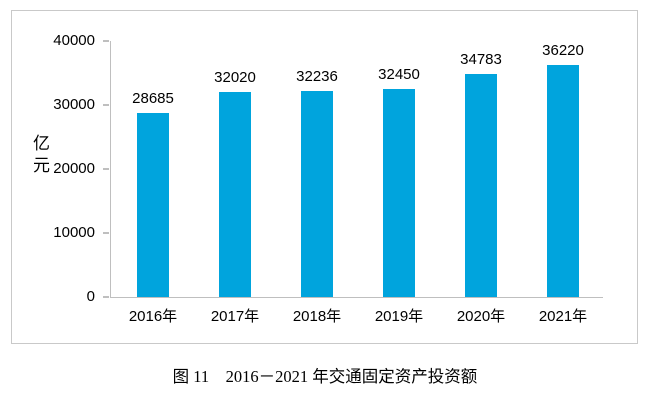  I want to click on x-axis-label: 2021年, so click(563, 316).